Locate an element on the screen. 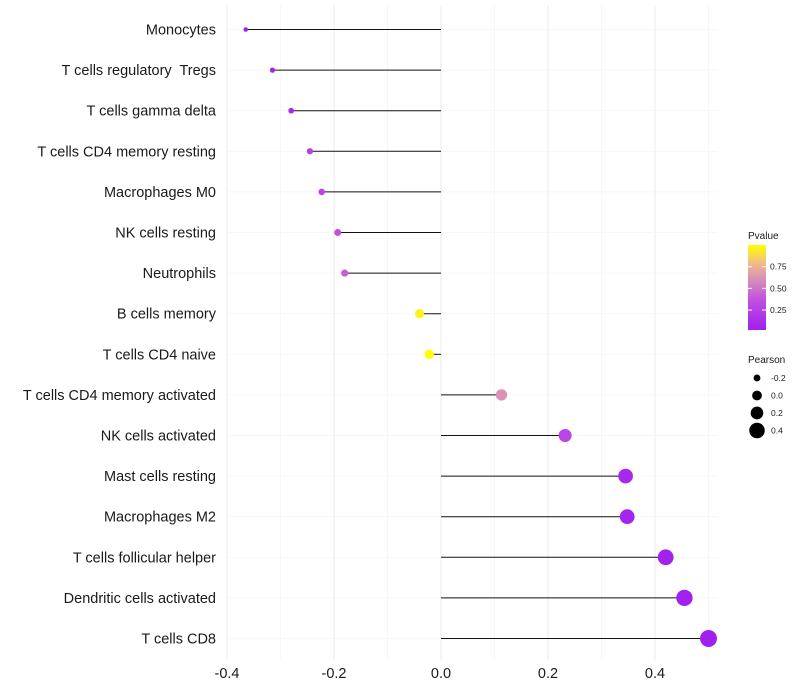  pvalue-colorbar is located at coordinates (757, 287).